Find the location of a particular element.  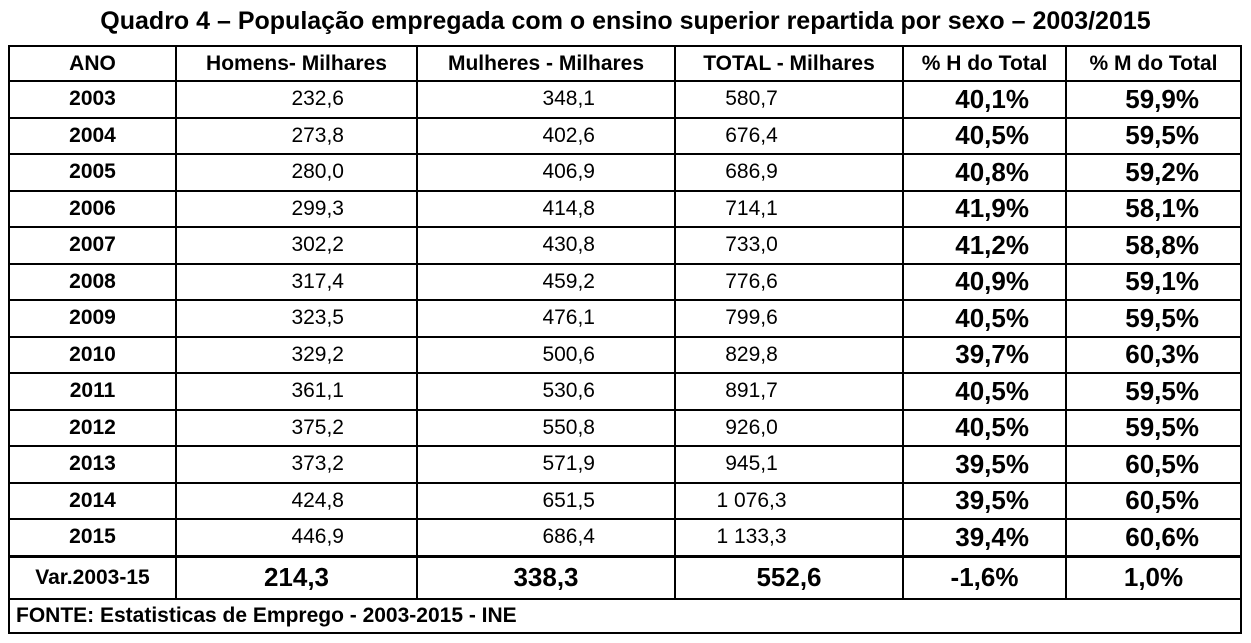

header-pct-homens: % H do Total is located at coordinates (984, 63).